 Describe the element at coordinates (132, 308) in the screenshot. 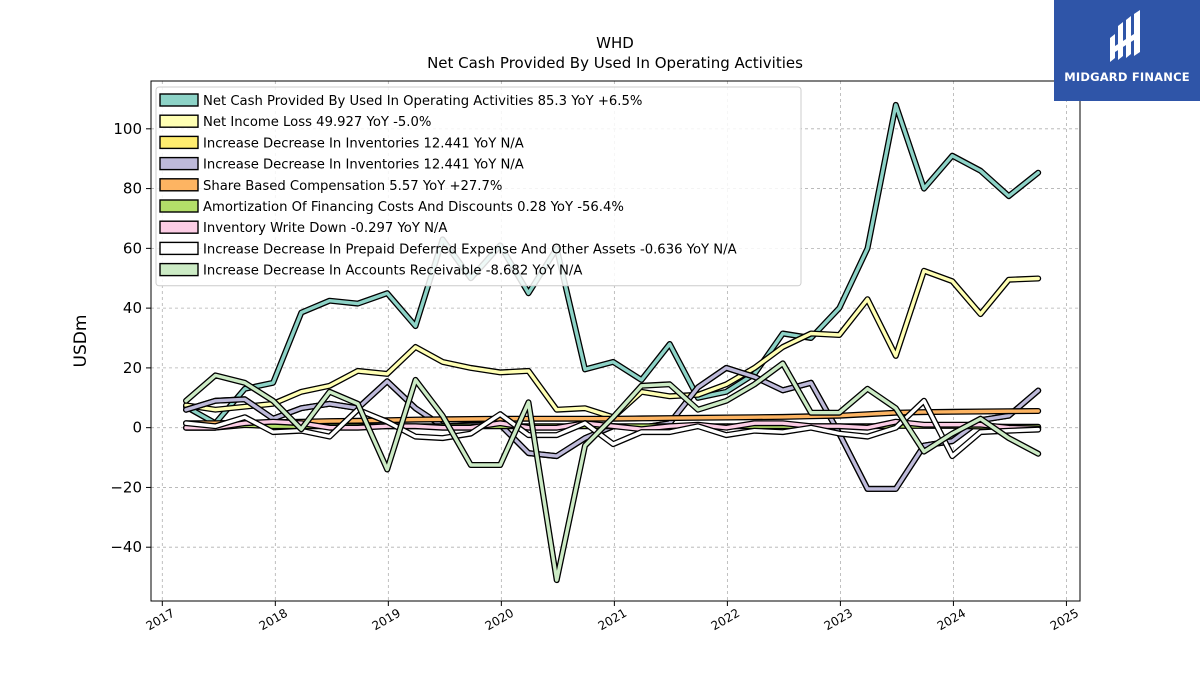

I see `y-tick-label: 40` at that location.